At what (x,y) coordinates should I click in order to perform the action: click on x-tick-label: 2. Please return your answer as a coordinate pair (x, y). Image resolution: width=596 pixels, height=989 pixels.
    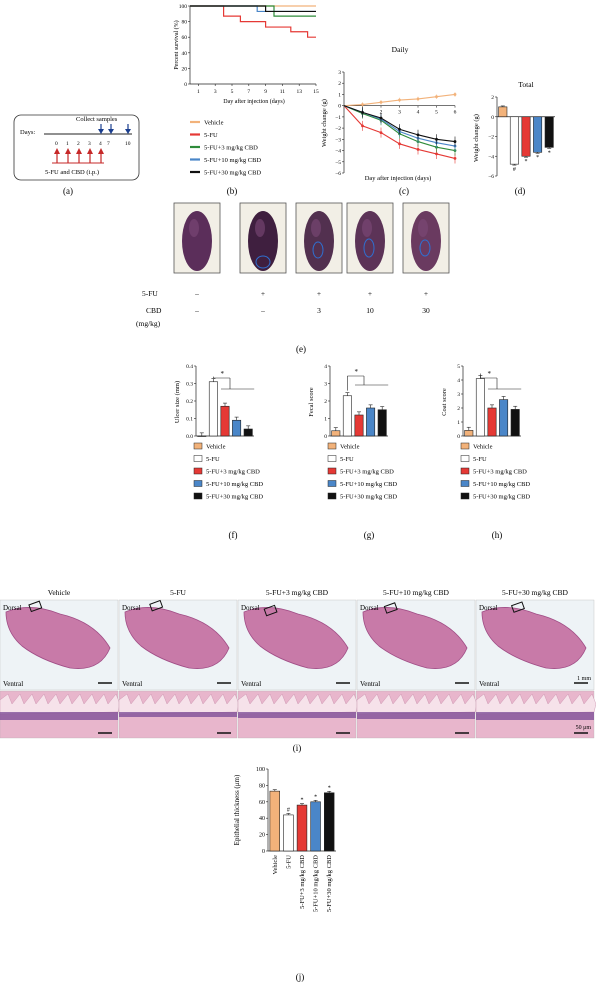
    Looking at the image, I should click on (381, 113).